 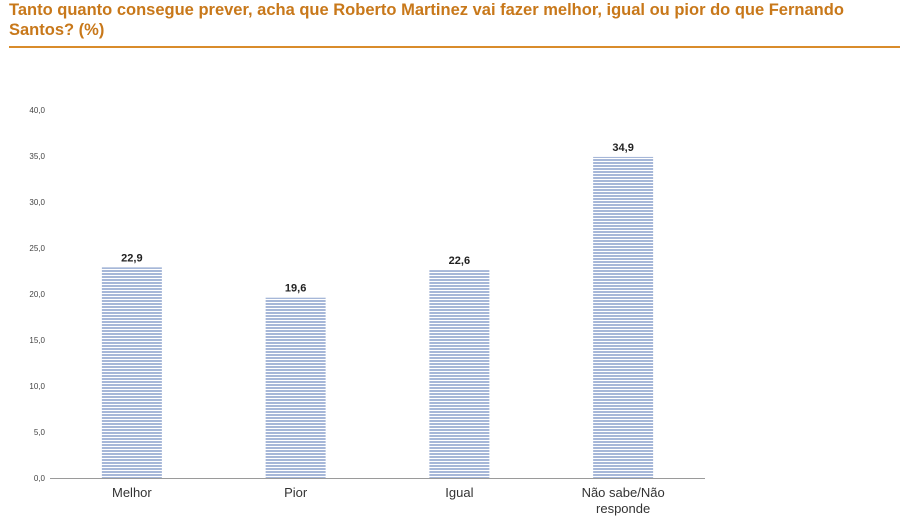 What do you see at coordinates (295, 289) in the screenshot?
I see `data-label: 19,6` at bounding box center [295, 289].